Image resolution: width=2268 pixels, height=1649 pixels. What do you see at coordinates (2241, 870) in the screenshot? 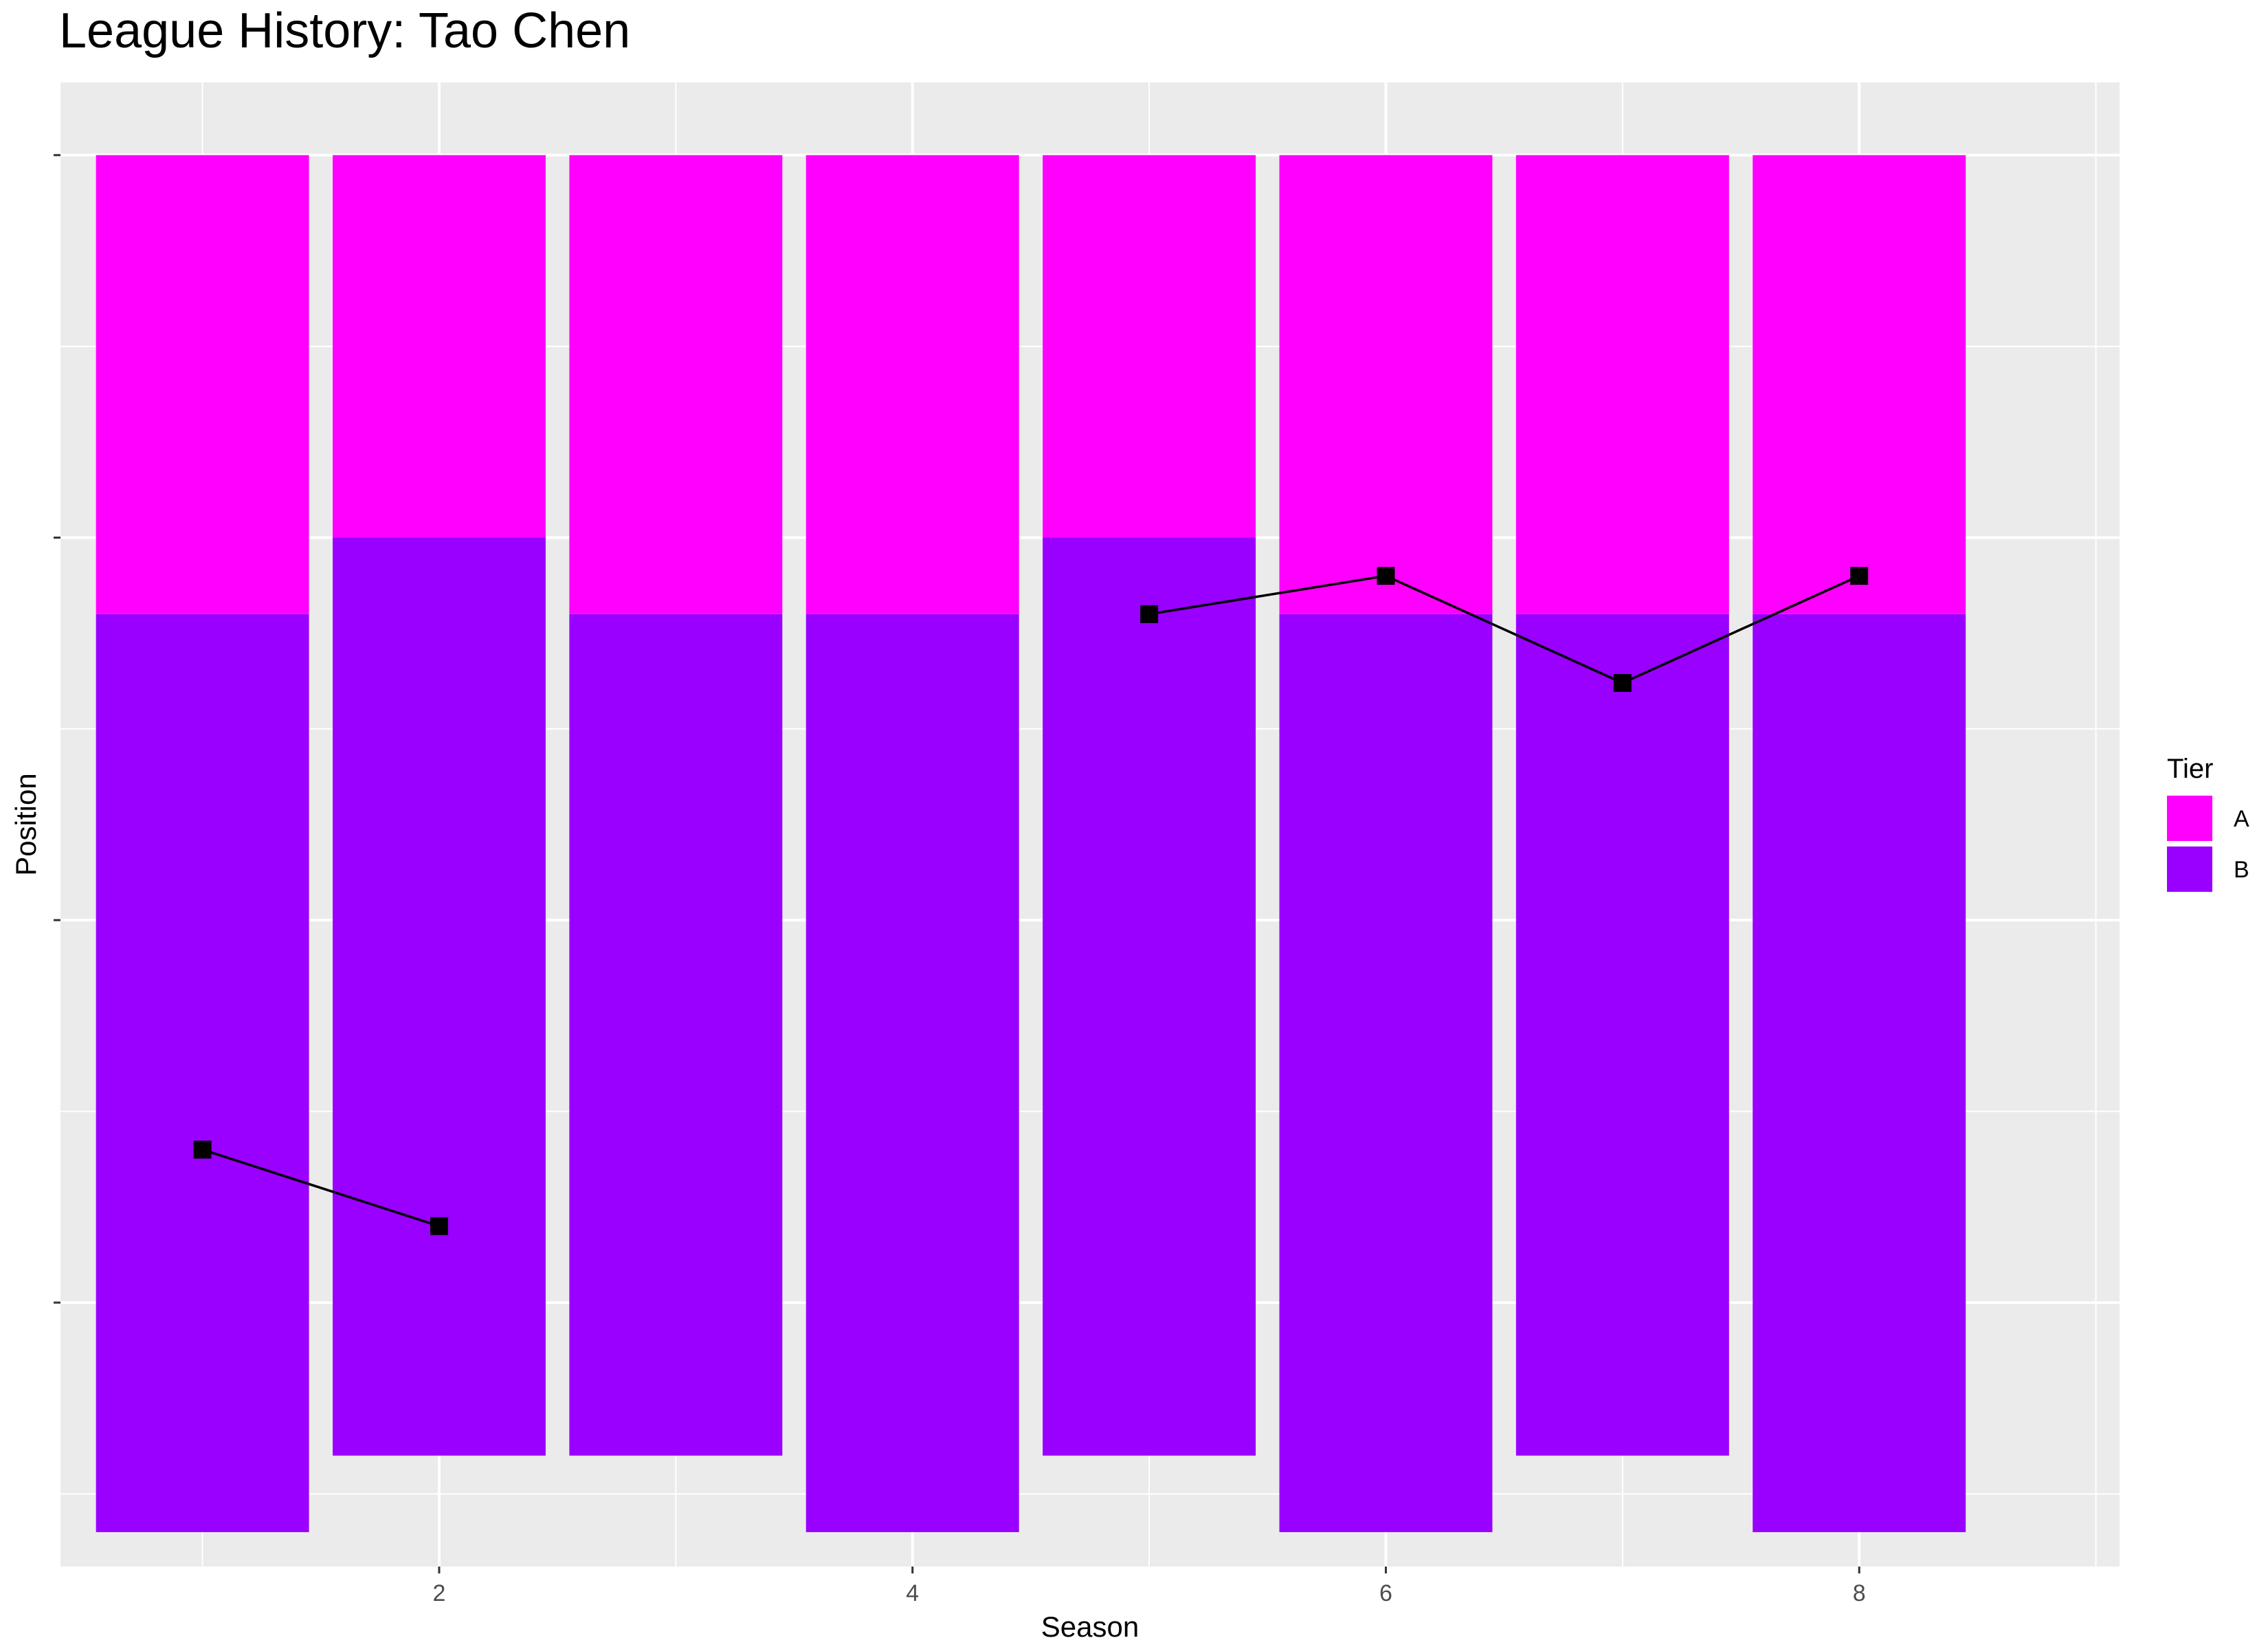
I see `legend-label-tier-b: B` at bounding box center [2241, 870].